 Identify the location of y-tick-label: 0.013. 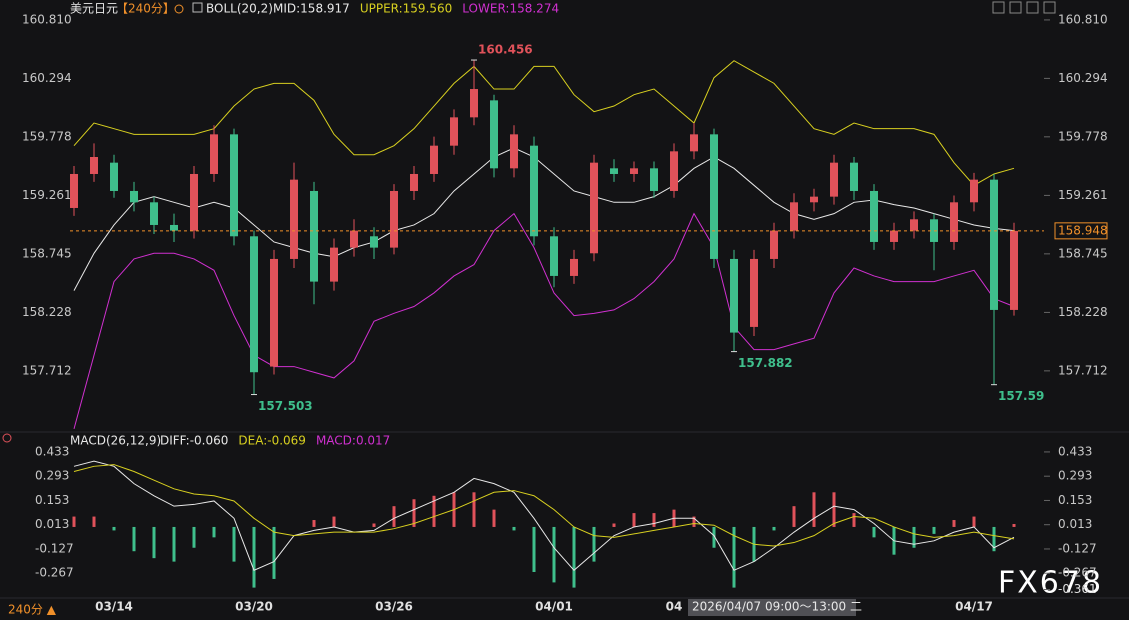
(52, 524).